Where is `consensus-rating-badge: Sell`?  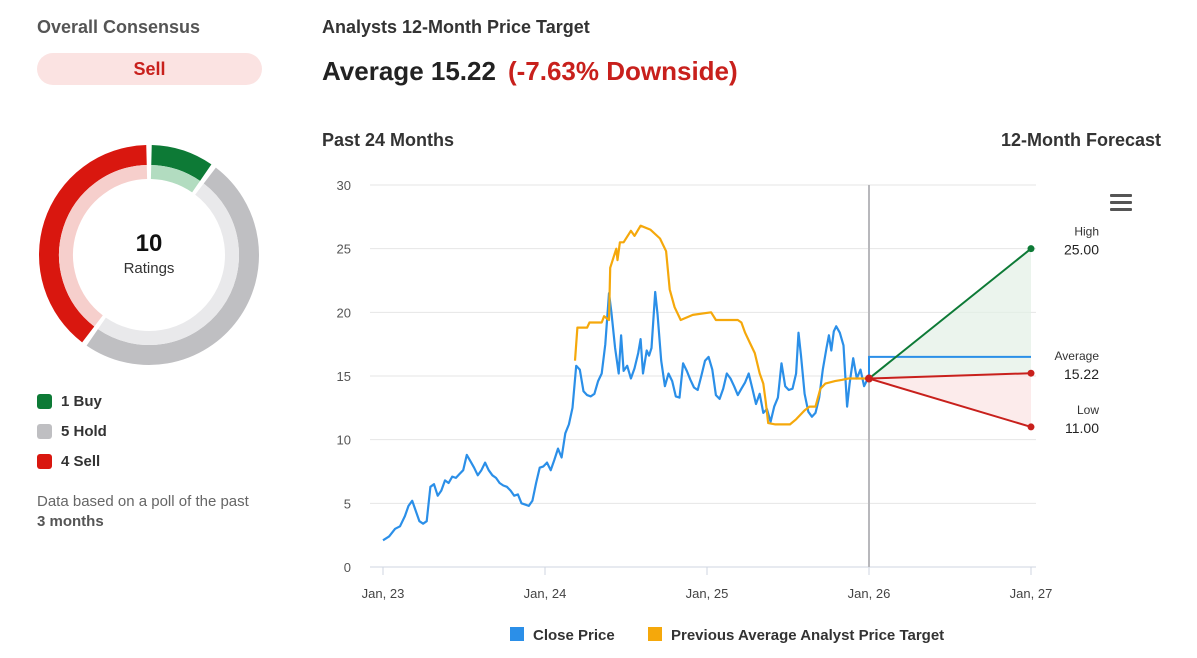 consensus-rating-badge: Sell is located at coordinates (149, 69).